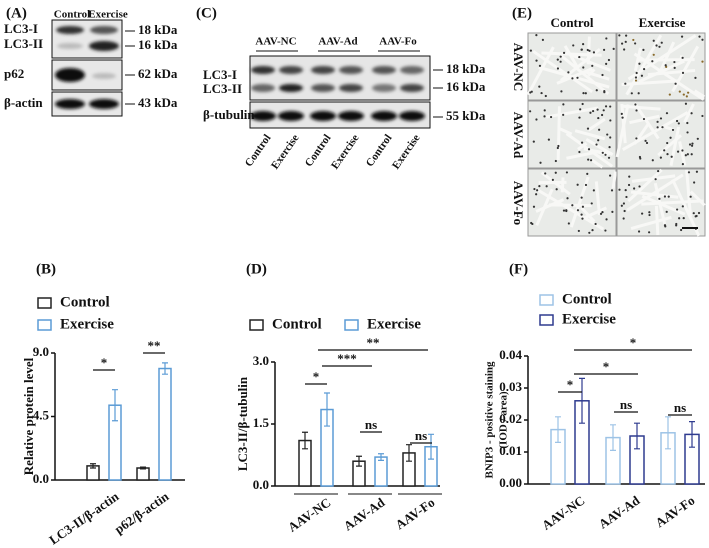  Describe the element at coordinates (510, 482) in the screenshot. I see `y-tick-label: 0.00` at that location.